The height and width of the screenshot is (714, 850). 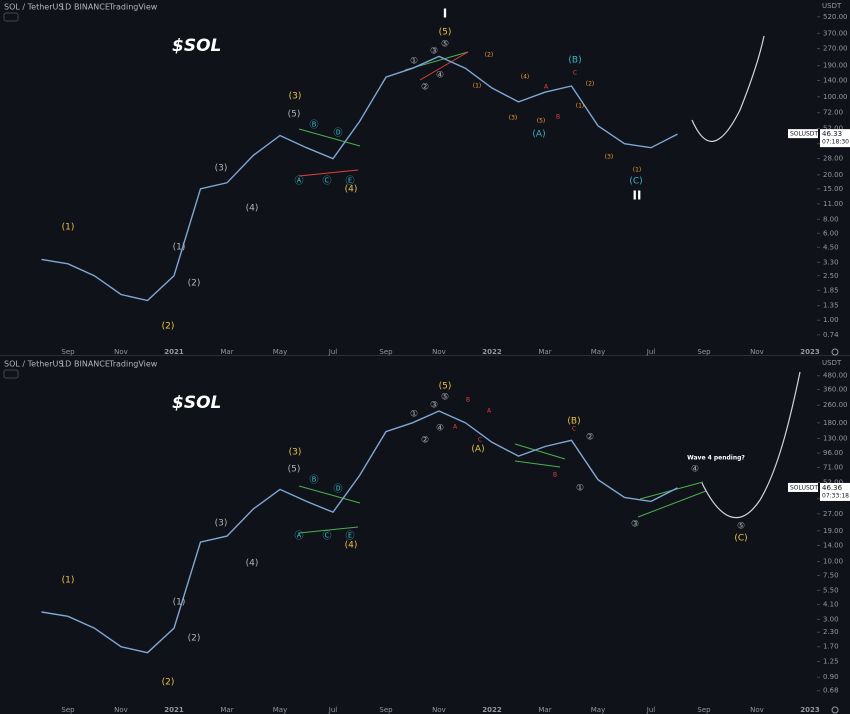 What do you see at coordinates (757, 710) in the screenshot?
I see `x-tick-label: Nov` at bounding box center [757, 710].